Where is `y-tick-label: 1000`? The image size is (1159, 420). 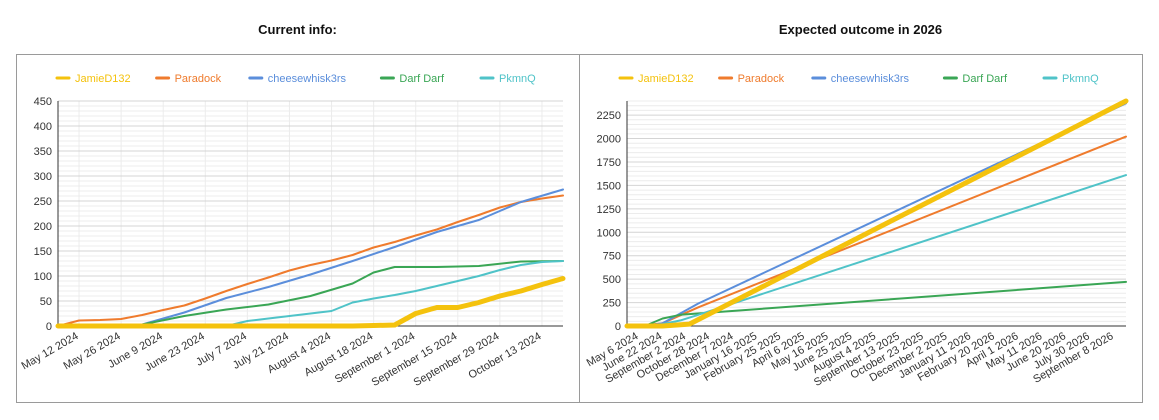 y-tick-label: 1000 is located at coordinates (609, 233).